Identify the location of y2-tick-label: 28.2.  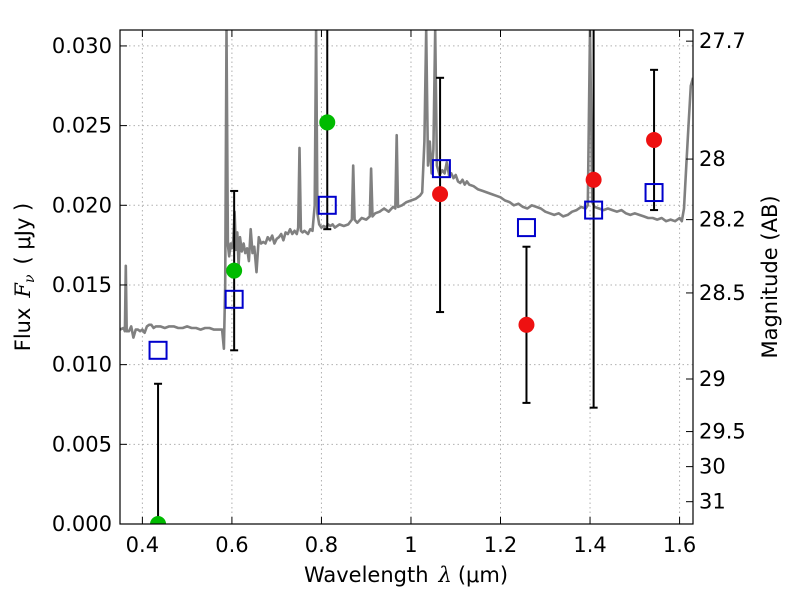
(722, 220).